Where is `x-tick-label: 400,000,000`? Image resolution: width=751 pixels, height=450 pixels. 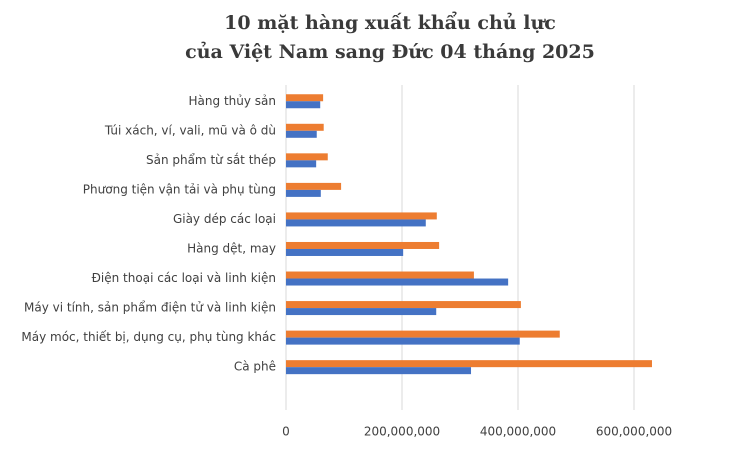
x-tick-label: 400,000,000 is located at coordinates (518, 432).